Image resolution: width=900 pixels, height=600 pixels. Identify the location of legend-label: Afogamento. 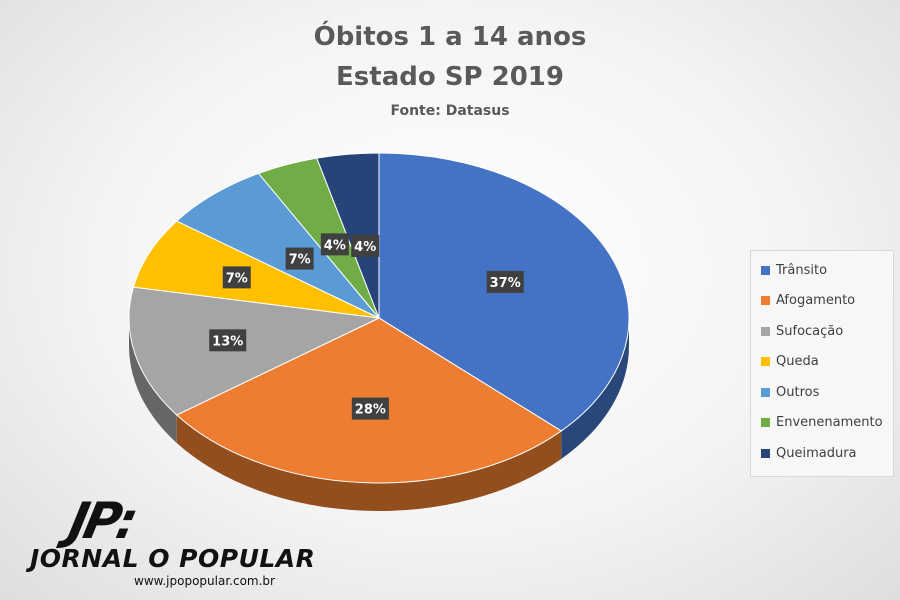
(816, 300).